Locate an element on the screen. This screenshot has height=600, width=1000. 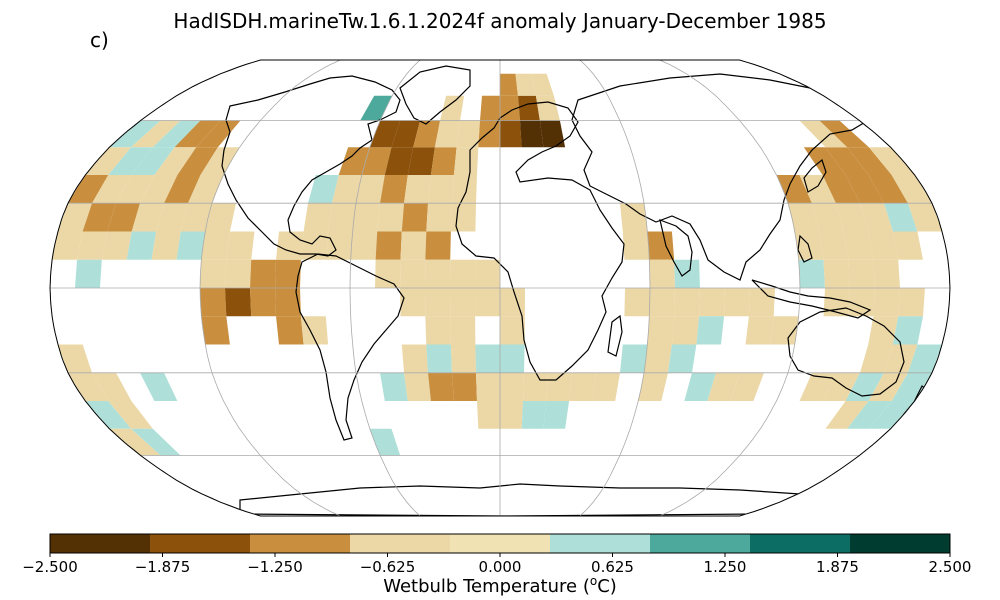
coastline-africa-europe is located at coordinates (540, 241).